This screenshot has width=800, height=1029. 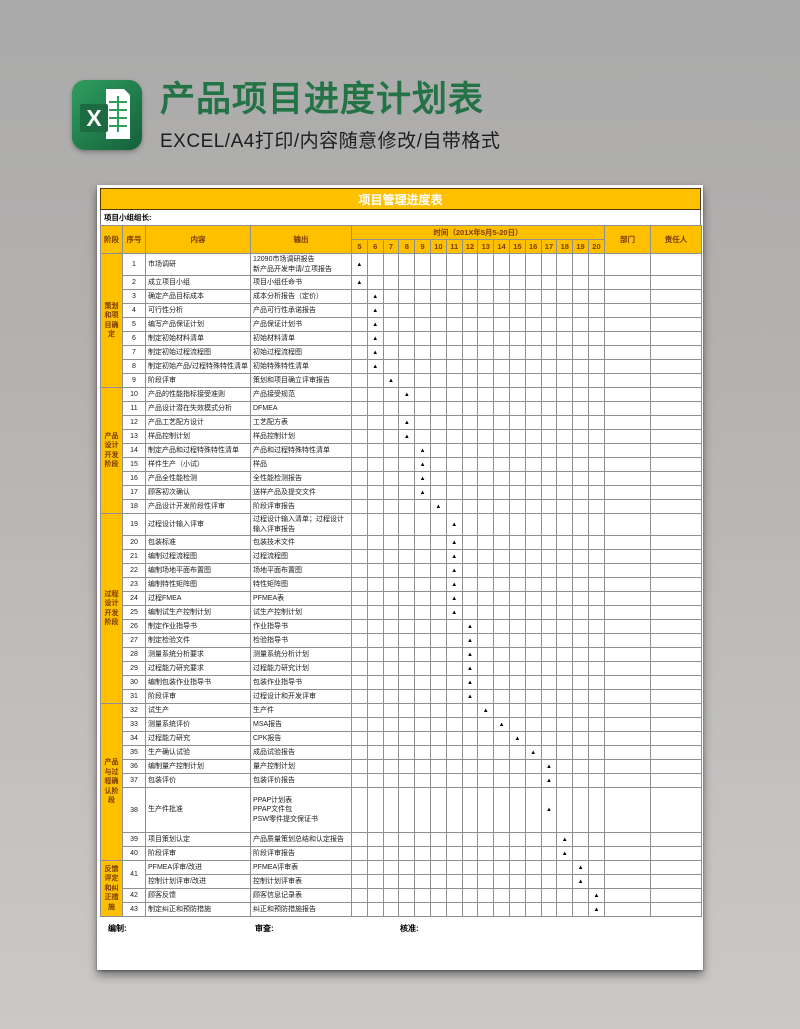 I want to click on content-cell: 产品设计开发阶段性评审, so click(x=198, y=506).